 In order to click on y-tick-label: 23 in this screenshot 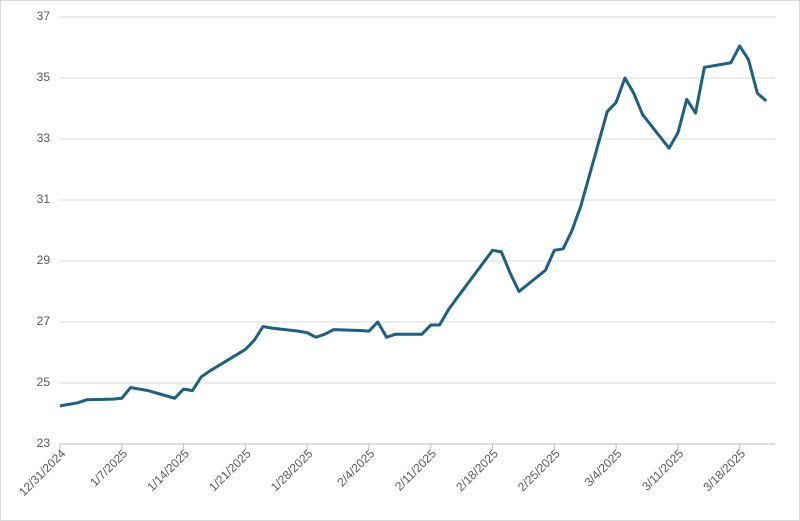, I will do `click(44, 443)`.